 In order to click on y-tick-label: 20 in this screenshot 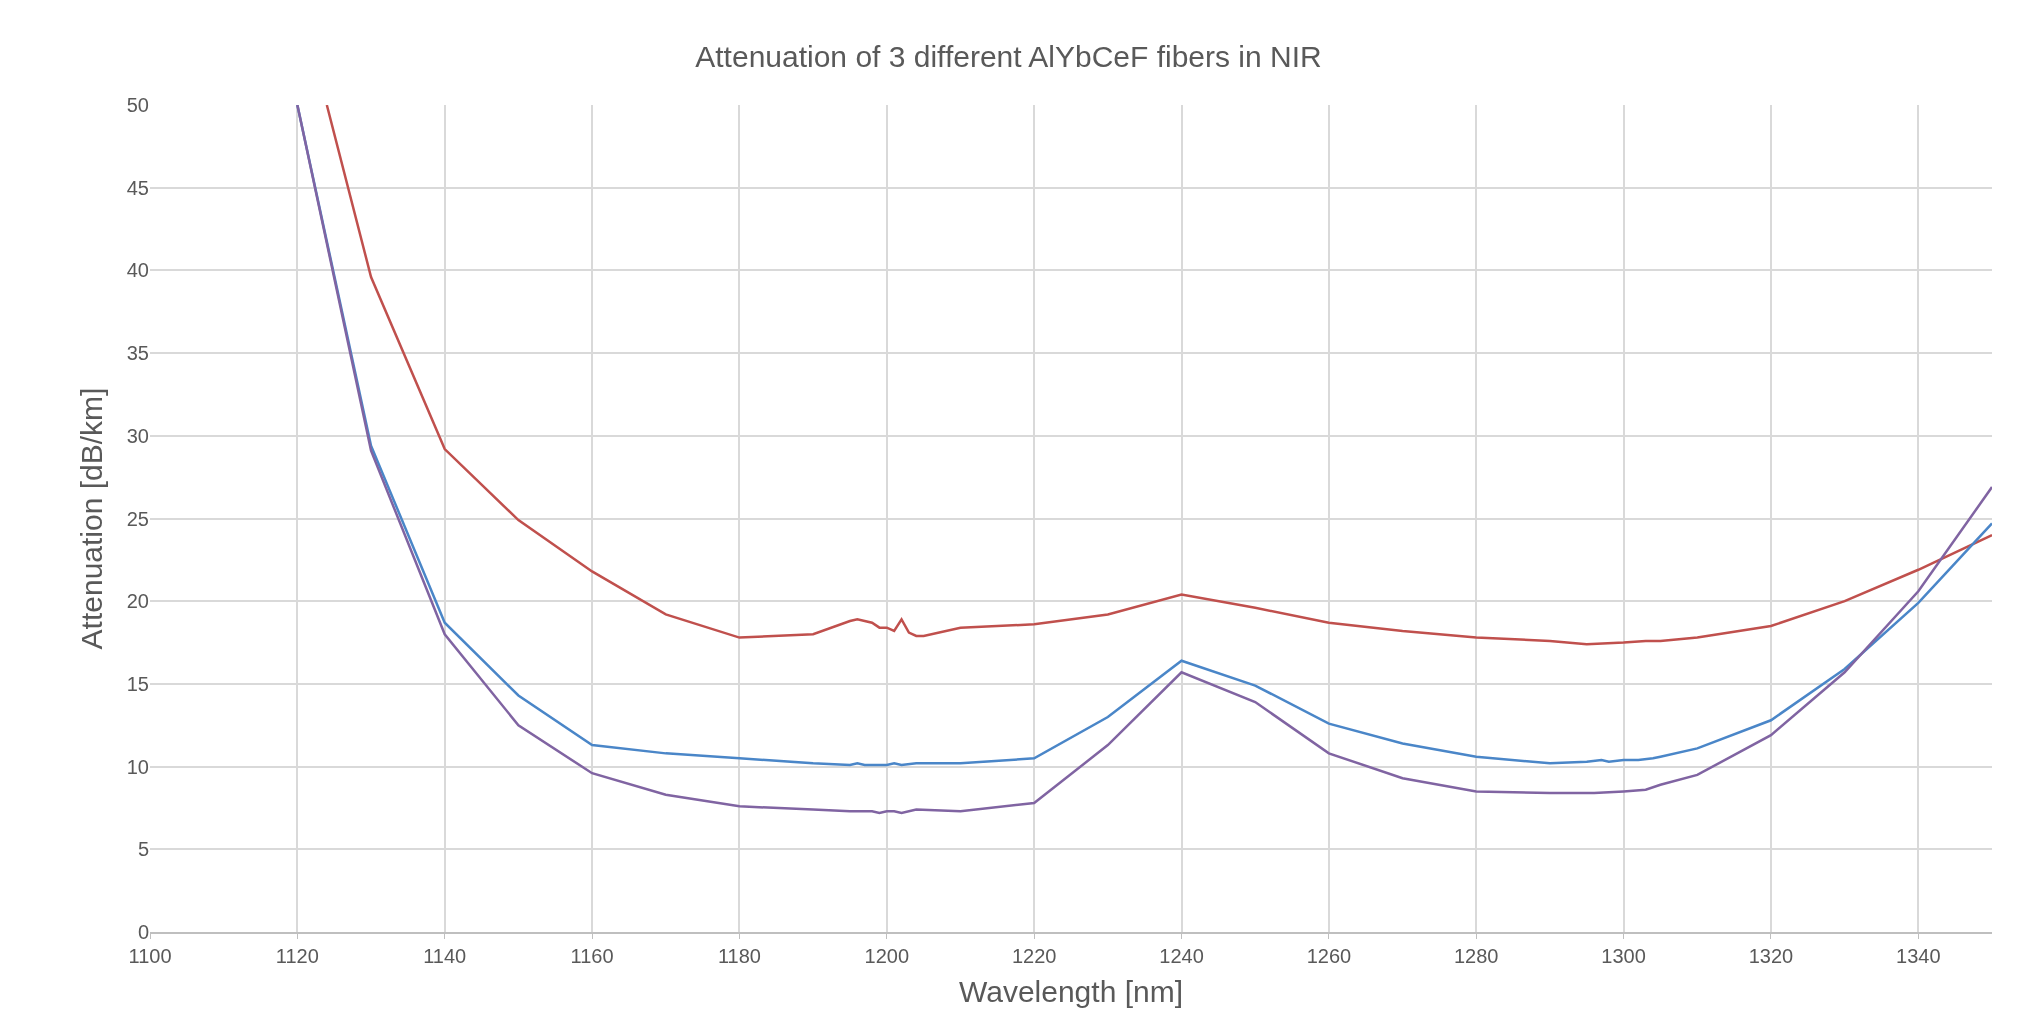, I will do `click(137, 601)`.